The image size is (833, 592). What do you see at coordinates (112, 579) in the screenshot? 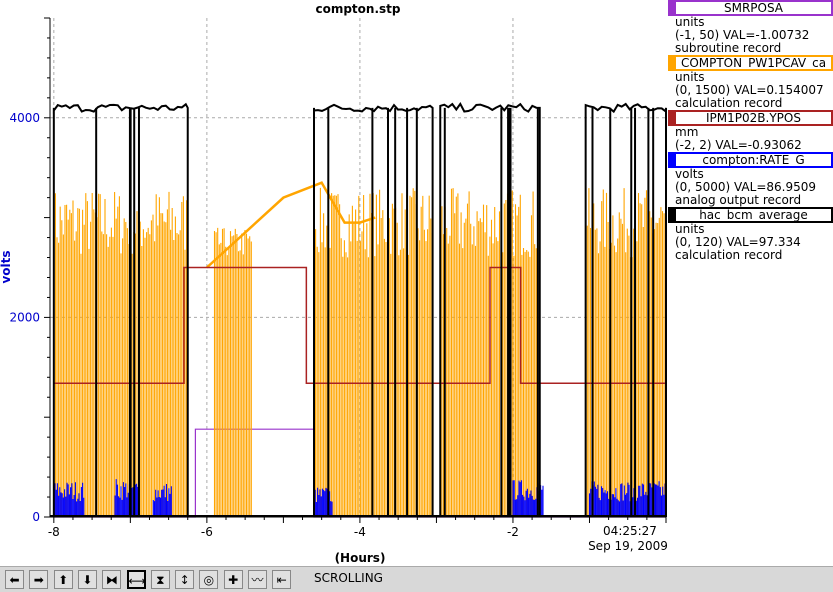
I see `zoom-in-x-icon: ⧓` at bounding box center [112, 579].